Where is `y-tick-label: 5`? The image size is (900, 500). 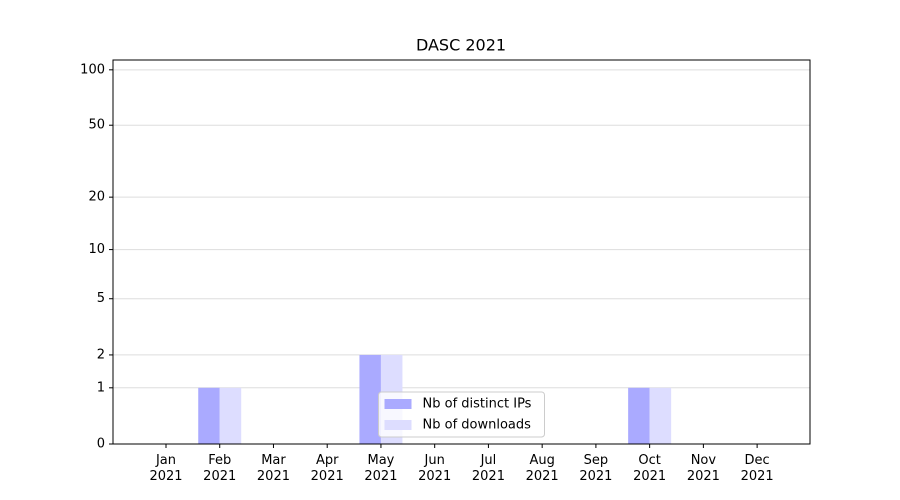 y-tick-label: 5 is located at coordinates (101, 298).